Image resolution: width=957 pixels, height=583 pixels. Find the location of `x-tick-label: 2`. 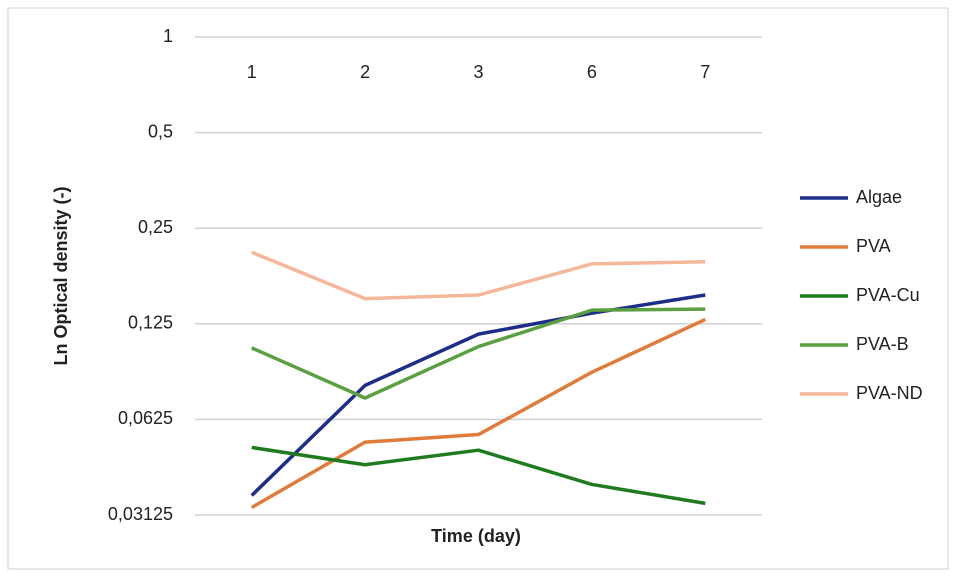

x-tick-label: 2 is located at coordinates (365, 72).